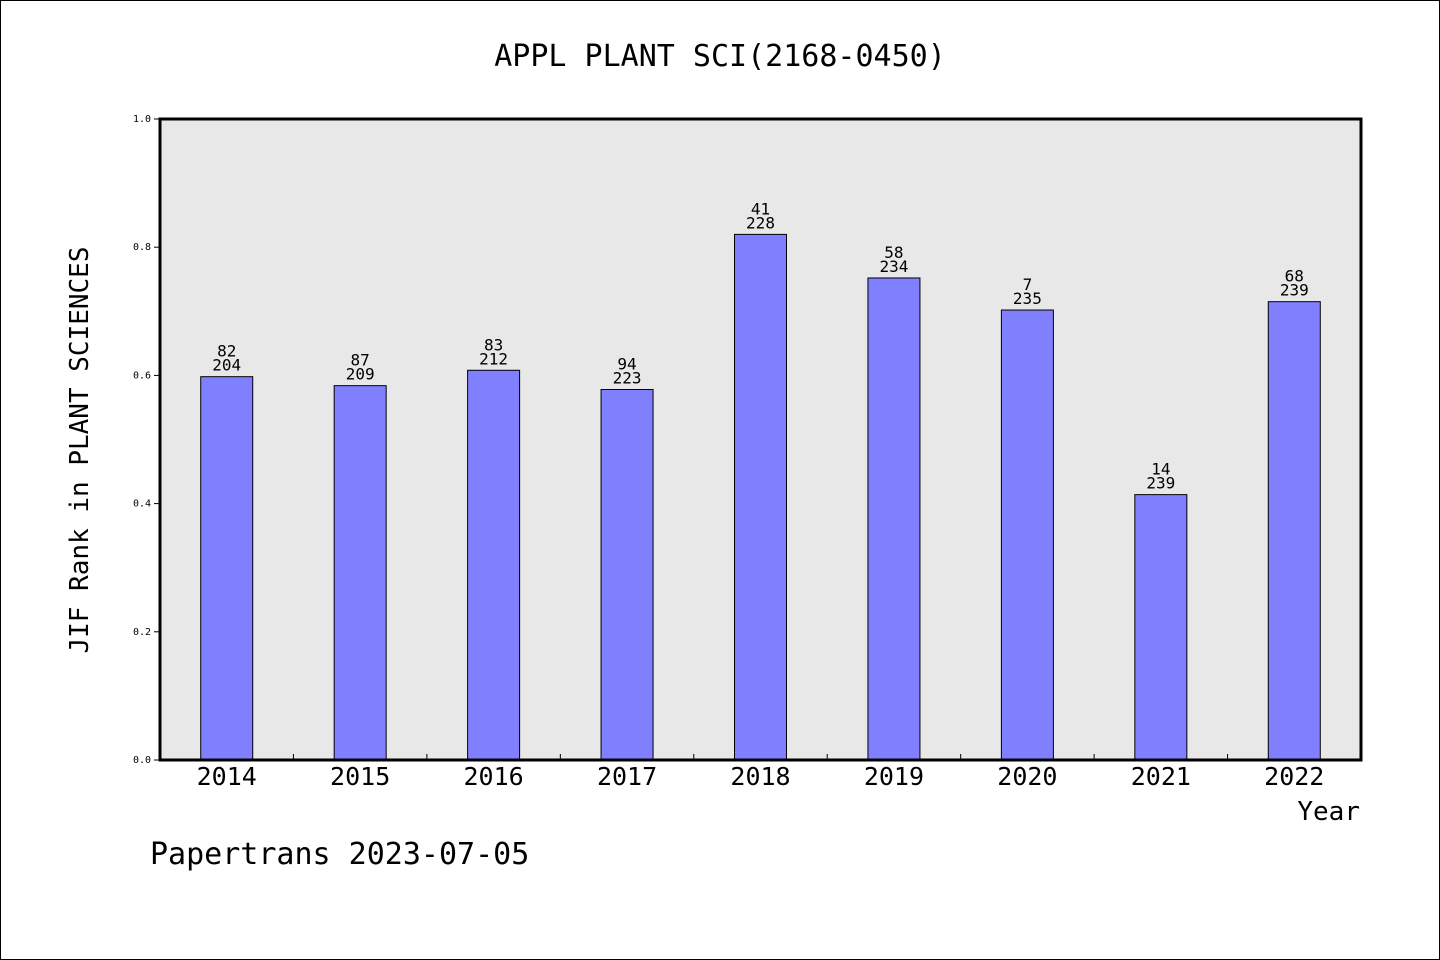 This screenshot has width=1440, height=960. I want to click on x-tick-label: 2017, so click(627, 776).